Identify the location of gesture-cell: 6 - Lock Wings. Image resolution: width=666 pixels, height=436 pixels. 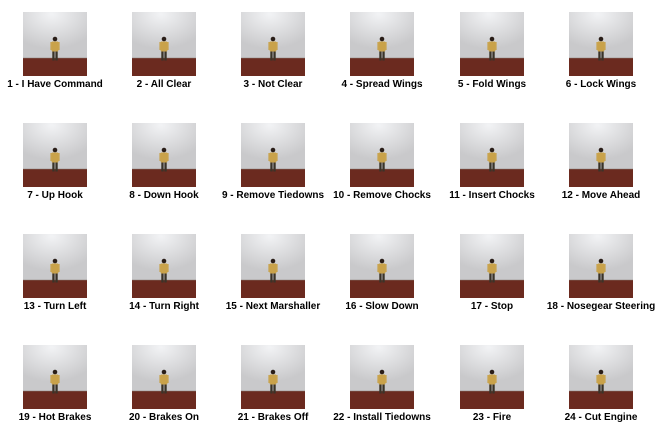
(601, 57).